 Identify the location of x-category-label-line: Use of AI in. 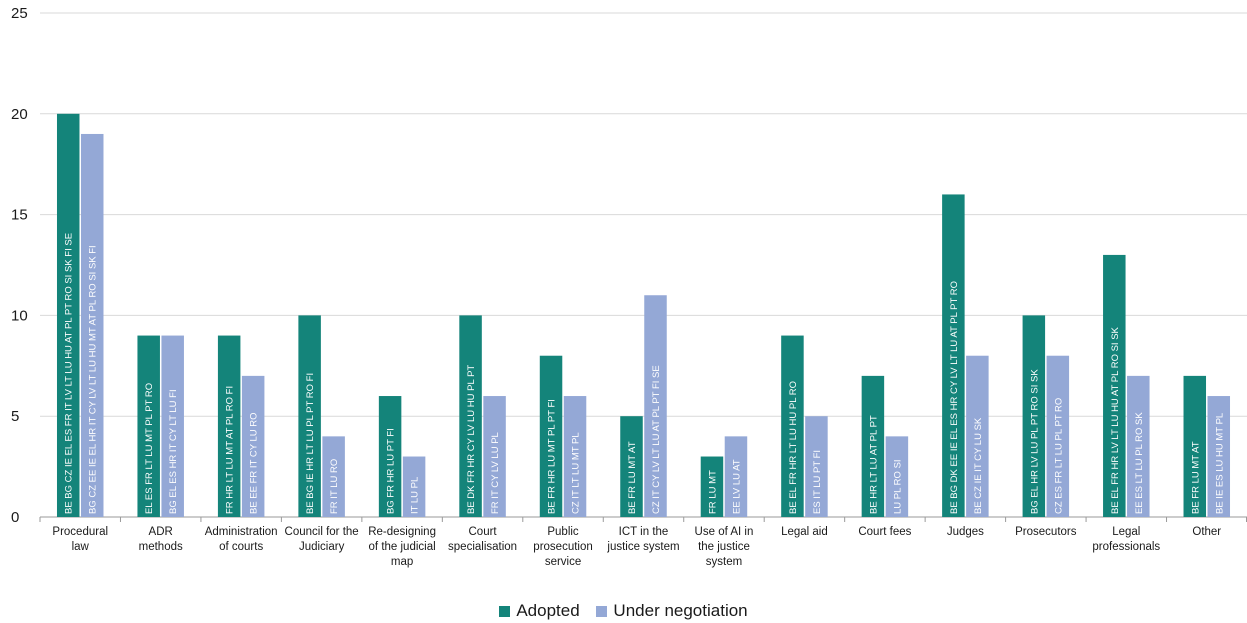
(724, 532).